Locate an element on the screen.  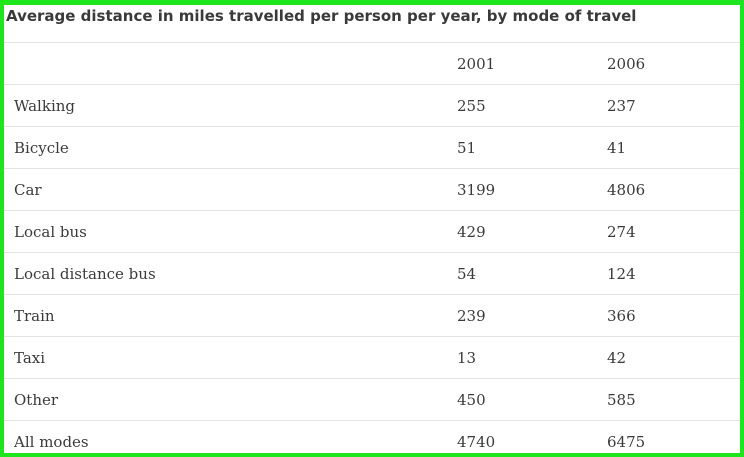
table-row: Train 239 366 is located at coordinates (372, 315).